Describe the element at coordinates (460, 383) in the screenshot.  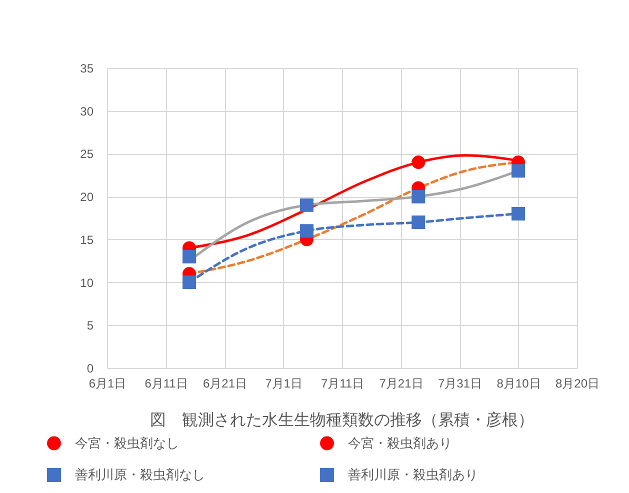
I see `x-tick-label: 7月31日` at that location.